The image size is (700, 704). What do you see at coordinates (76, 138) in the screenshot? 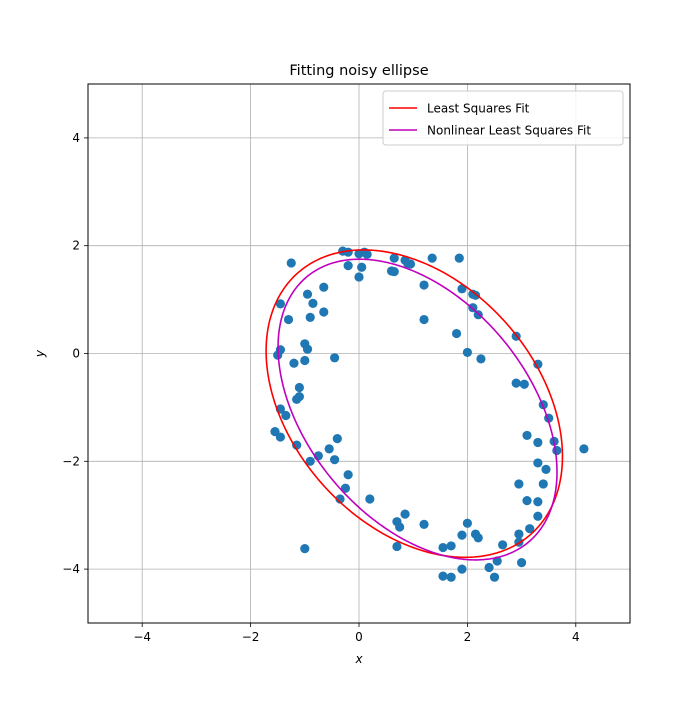
I see `y-tick-label: 4` at bounding box center [76, 138].